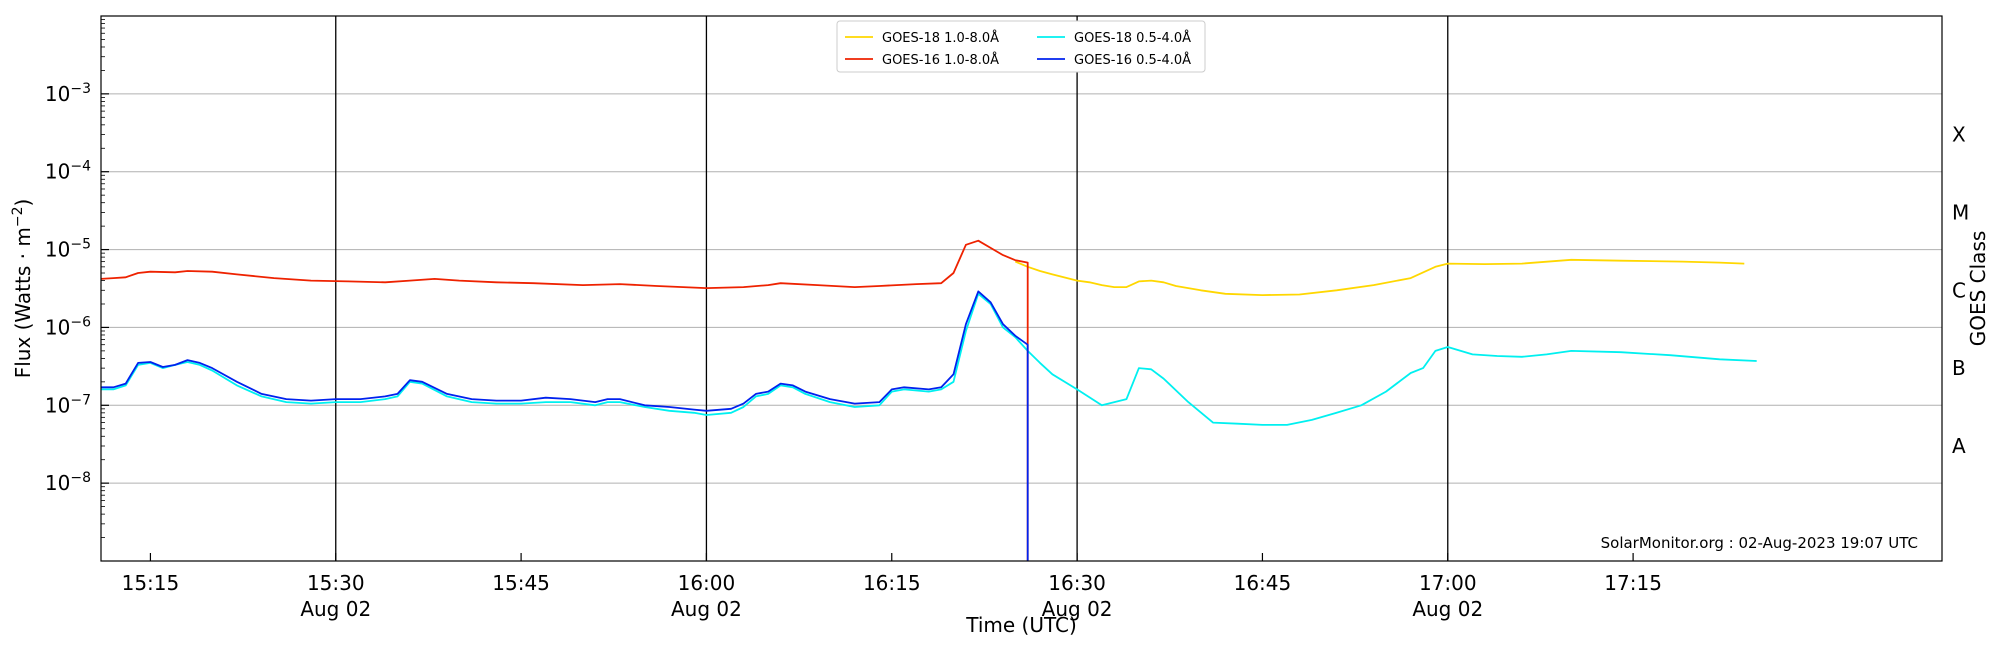 This screenshot has width=2000, height=650. I want to click on y-tick-label: 10⁻⁸, so click(68, 482).